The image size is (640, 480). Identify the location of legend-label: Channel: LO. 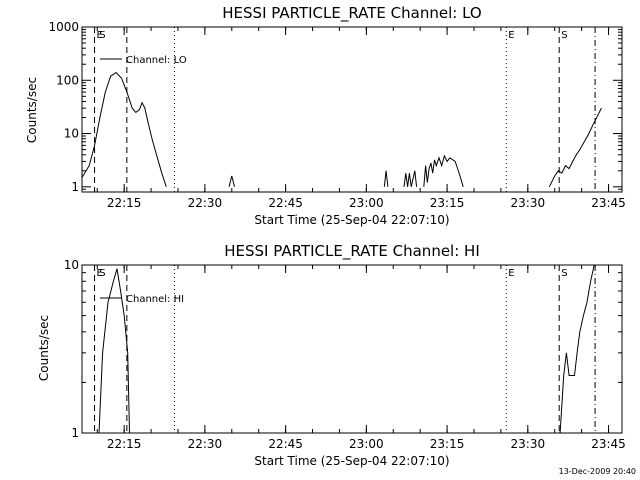
(156, 60).